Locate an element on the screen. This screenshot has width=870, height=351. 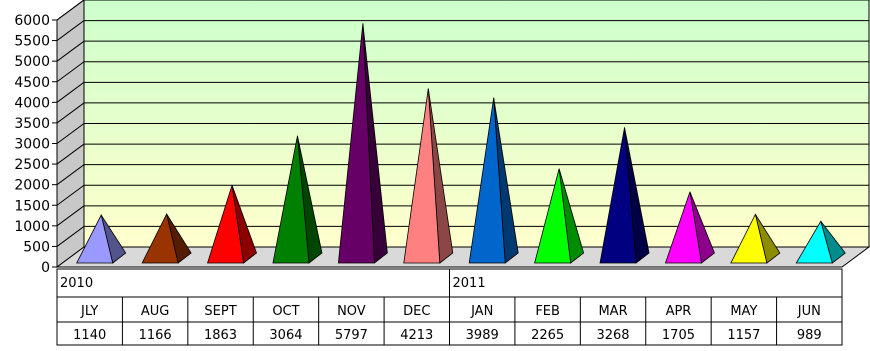
table-value-label: 1140 is located at coordinates (89, 335).